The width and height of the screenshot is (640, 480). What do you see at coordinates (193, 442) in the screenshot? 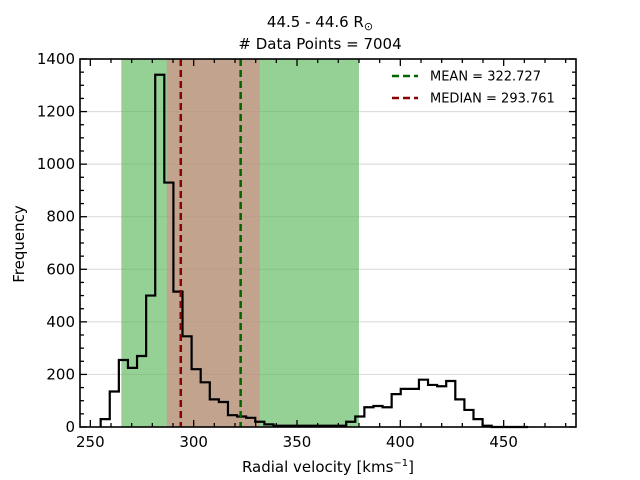
I see `x-tick-label-300: 300` at bounding box center [193, 442].